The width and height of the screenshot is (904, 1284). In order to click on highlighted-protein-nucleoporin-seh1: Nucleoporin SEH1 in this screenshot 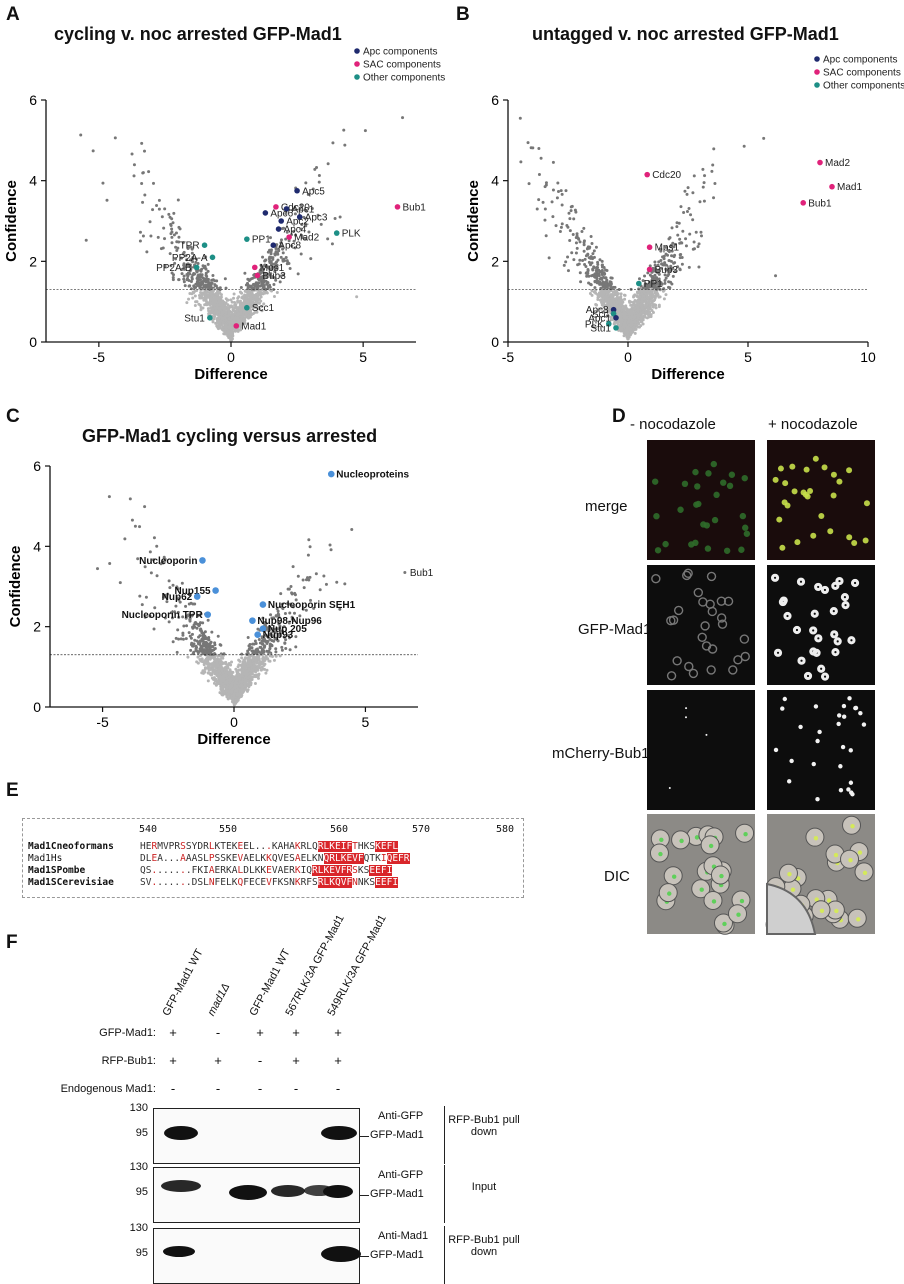, I will do `click(308, 605)`.